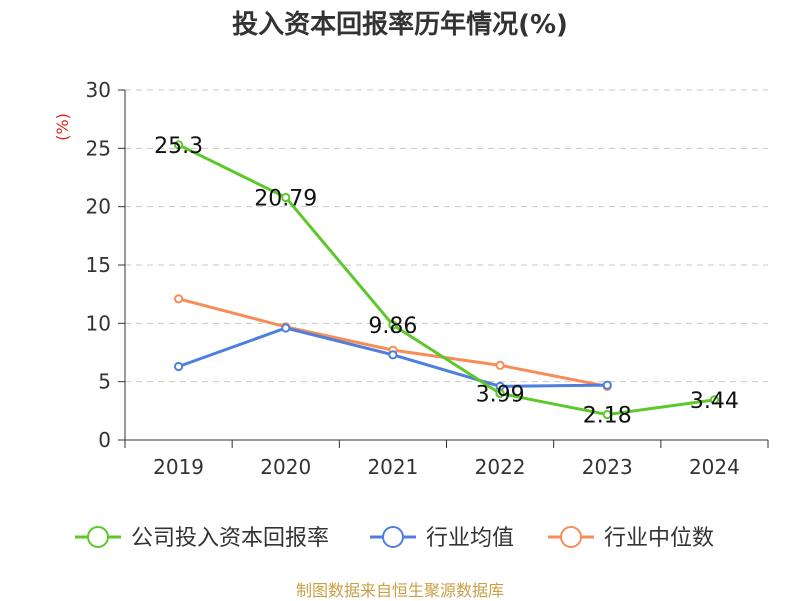 The image size is (800, 601). What do you see at coordinates (62, 127) in the screenshot?
I see `y-axis-label: (%)` at bounding box center [62, 127].